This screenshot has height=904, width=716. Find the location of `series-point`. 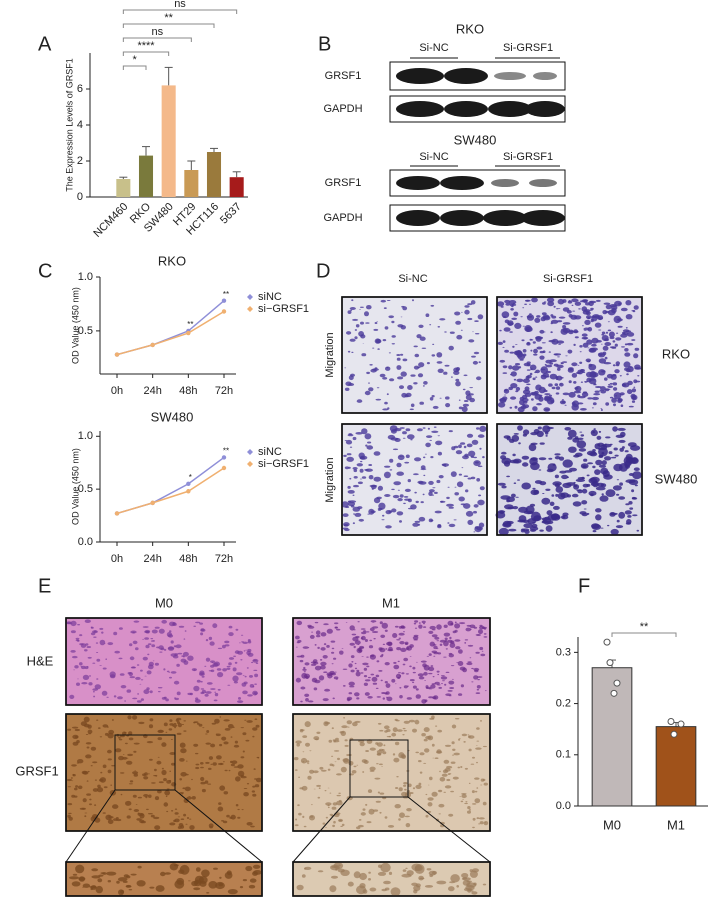

series-point is located at coordinates (117, 513).